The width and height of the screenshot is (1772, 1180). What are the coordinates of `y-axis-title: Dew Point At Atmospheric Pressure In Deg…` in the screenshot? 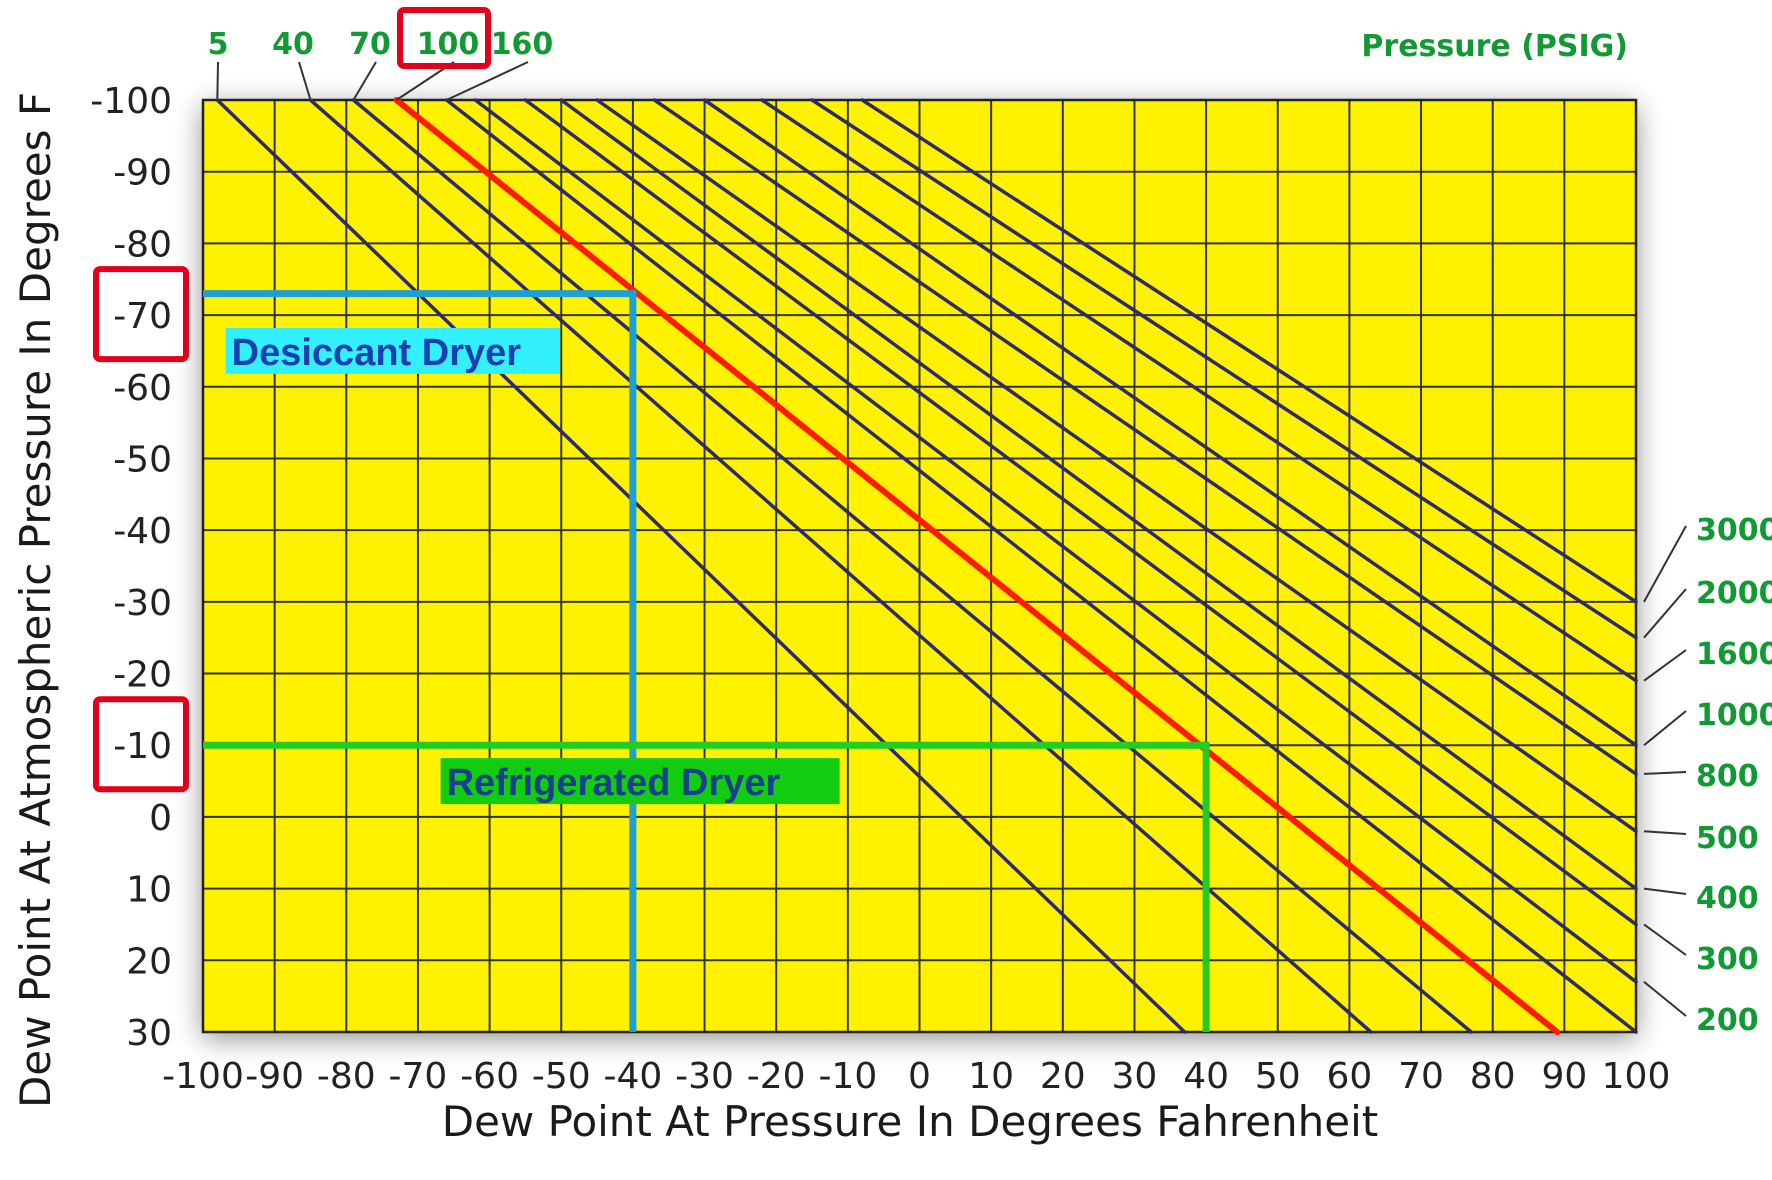 It's located at (35, 600).